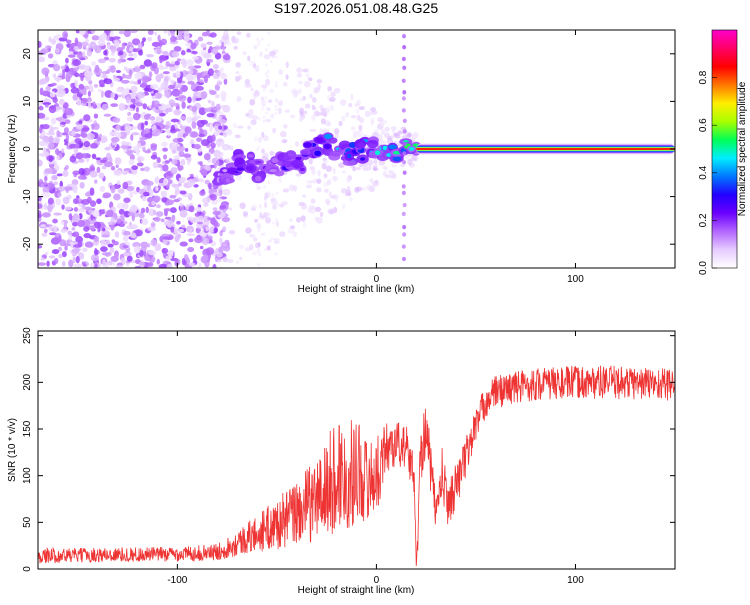  I want to click on spectrogram-xlabel: Height of straight line (km), so click(356, 289).